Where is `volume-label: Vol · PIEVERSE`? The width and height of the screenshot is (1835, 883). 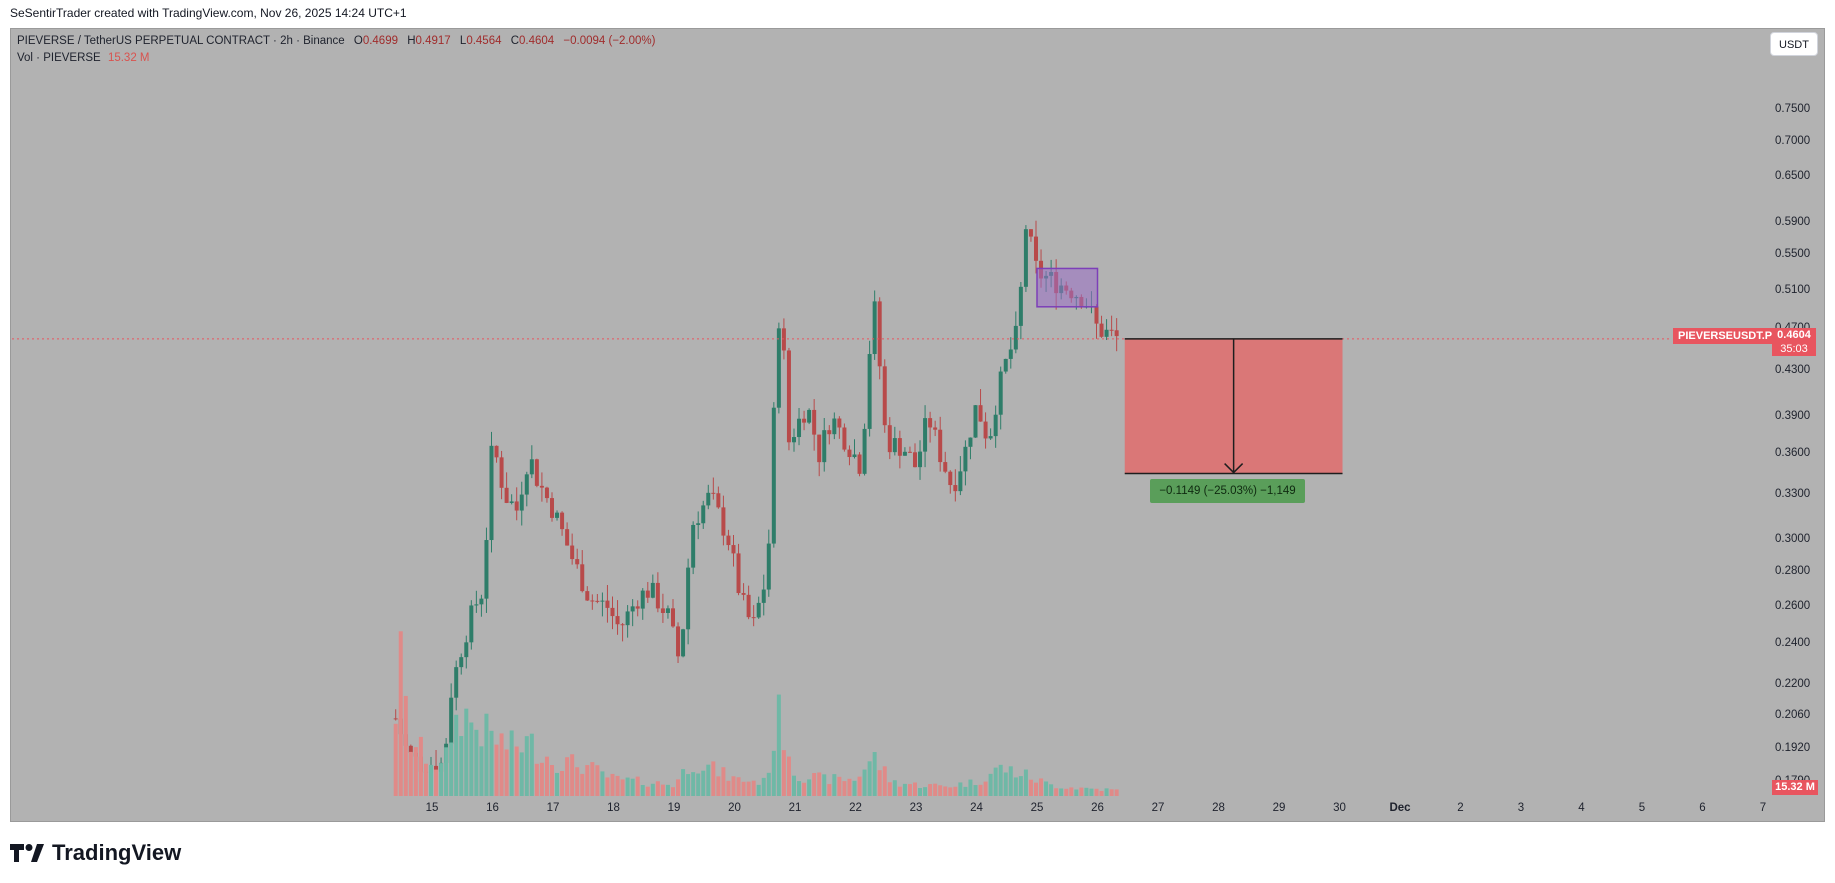
volume-label: Vol · PIEVERSE is located at coordinates (59, 58).